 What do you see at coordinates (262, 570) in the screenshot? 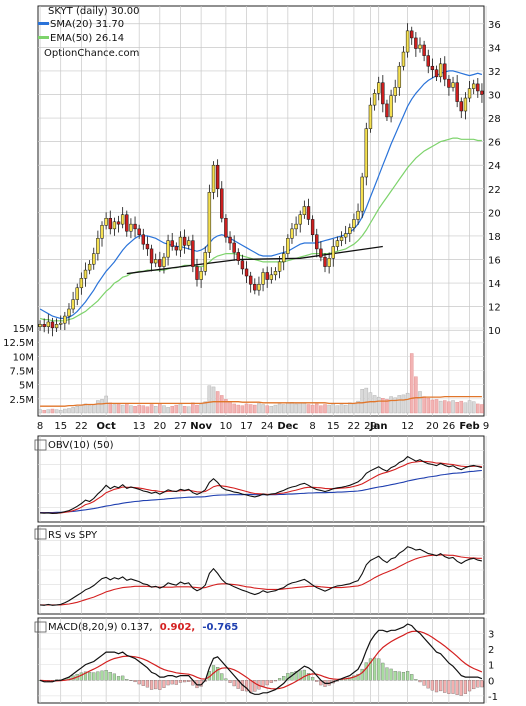
I see `rs-panel` at bounding box center [262, 570].